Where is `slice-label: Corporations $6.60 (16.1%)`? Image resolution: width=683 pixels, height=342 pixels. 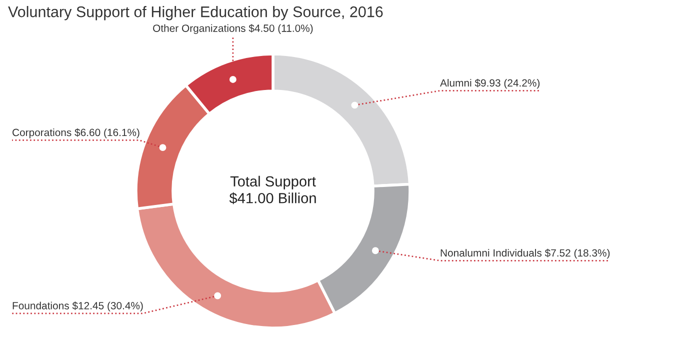
slice-label: Corporations $6.60 (16.1%) is located at coordinates (76, 133).